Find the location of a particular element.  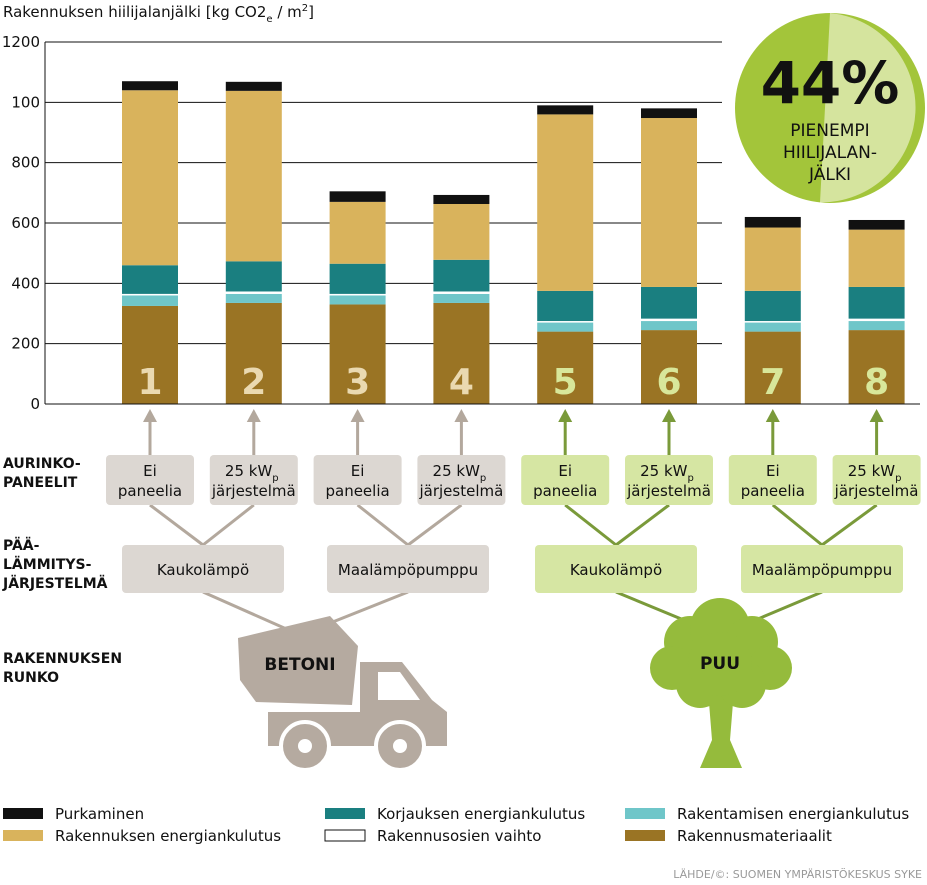

row-label: RUNKO is located at coordinates (31, 678).